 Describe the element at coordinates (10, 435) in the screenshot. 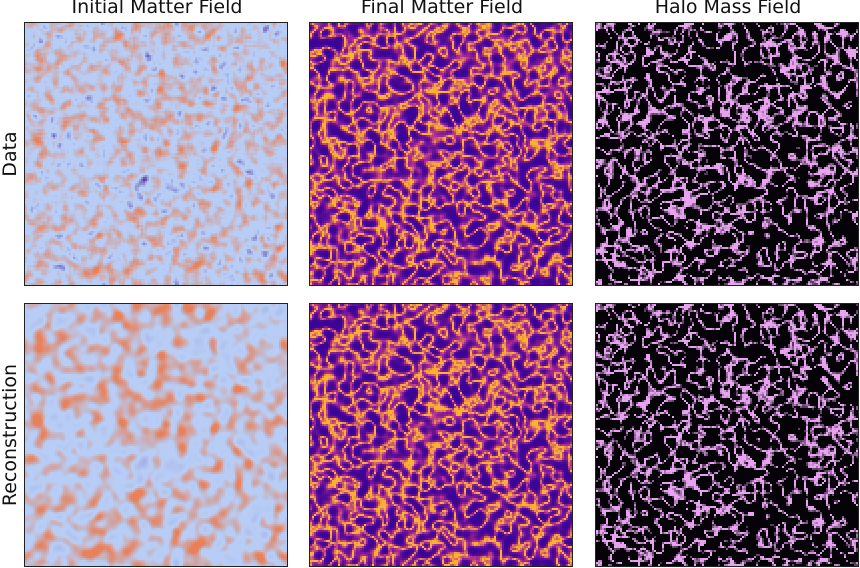

I see `row-label-reconstruction: Reconstruction` at that location.